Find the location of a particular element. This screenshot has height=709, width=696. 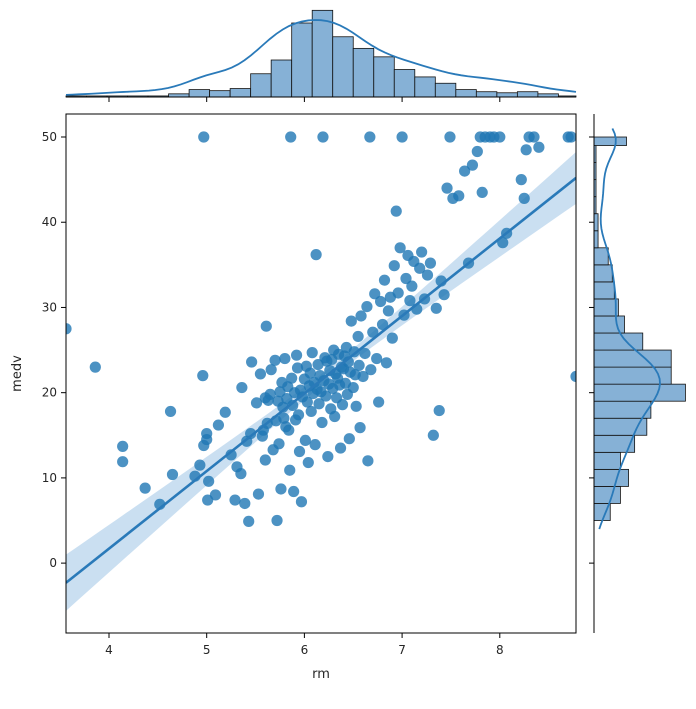

x-marginal-histogram is located at coordinates (321, 53).